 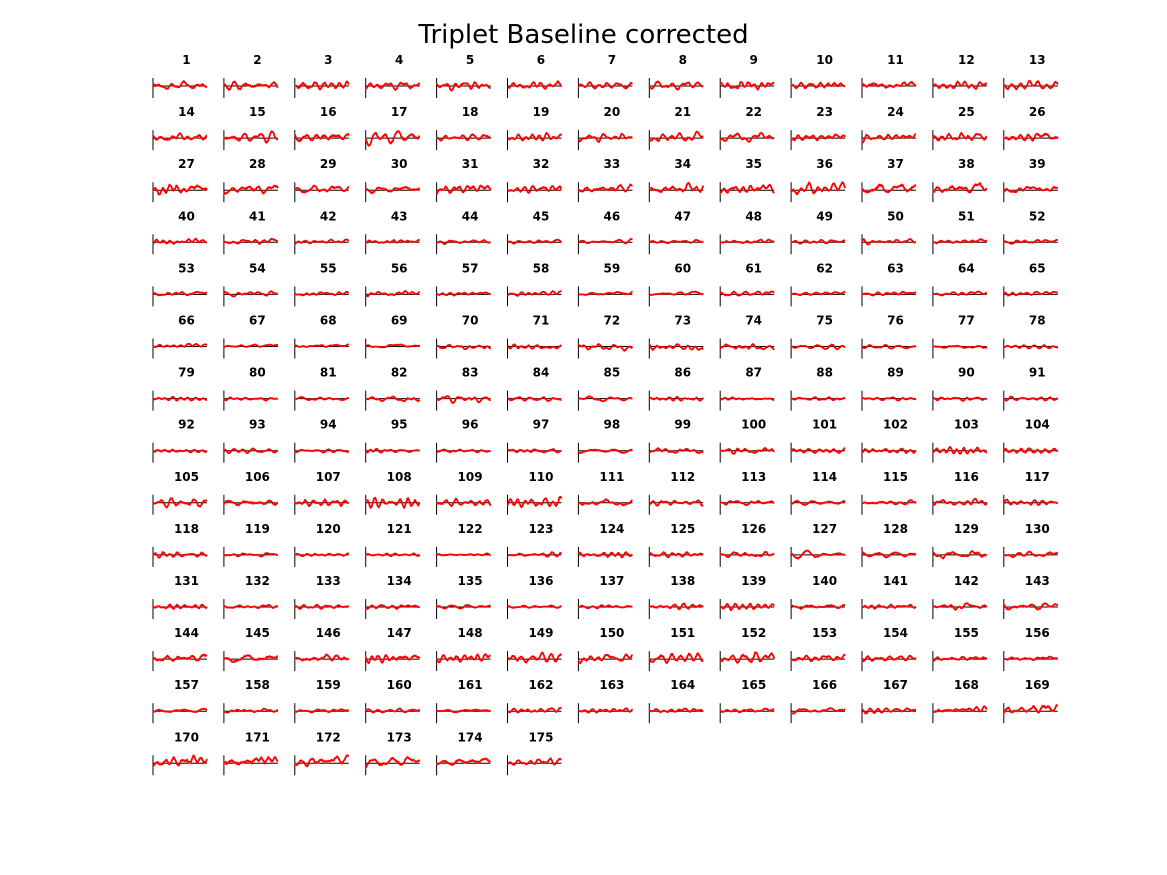 What do you see at coordinates (753, 425) in the screenshot?
I see `panel-label: 100` at bounding box center [753, 425].